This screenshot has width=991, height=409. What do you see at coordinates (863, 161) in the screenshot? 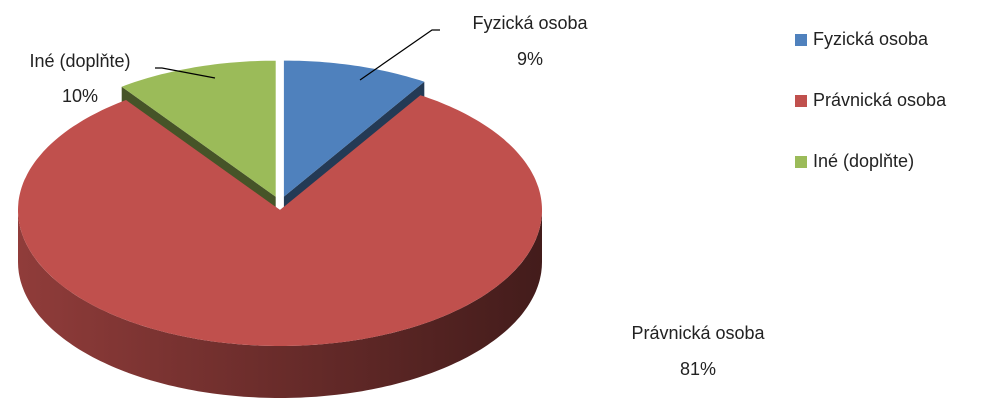
I see `legend-label: Iné (doplňte)` at bounding box center [863, 161].